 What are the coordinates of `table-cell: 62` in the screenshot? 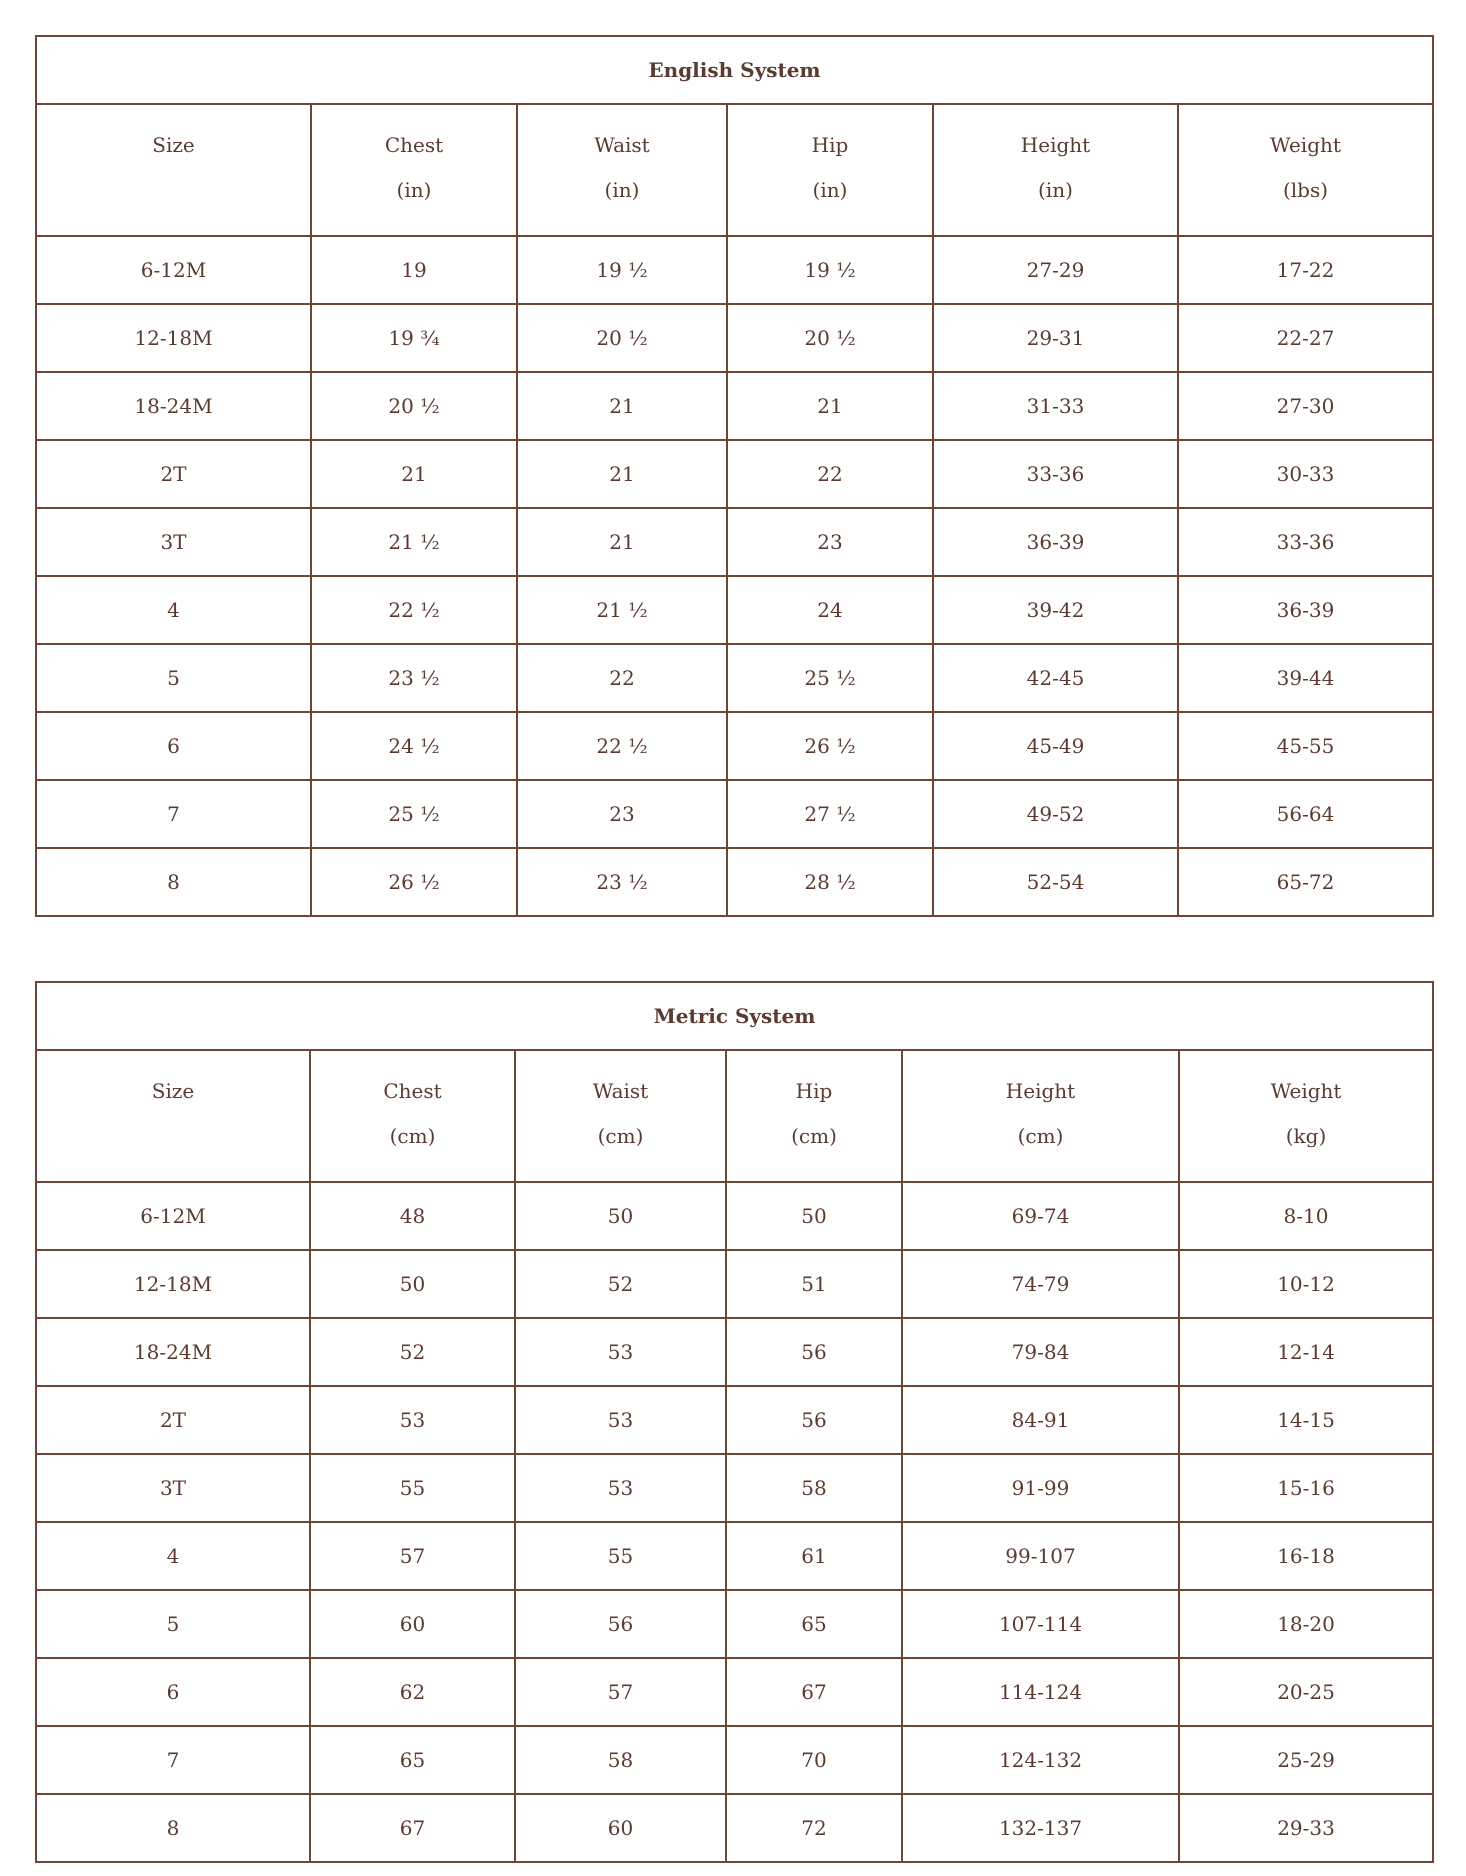 It's located at (412, 1692).